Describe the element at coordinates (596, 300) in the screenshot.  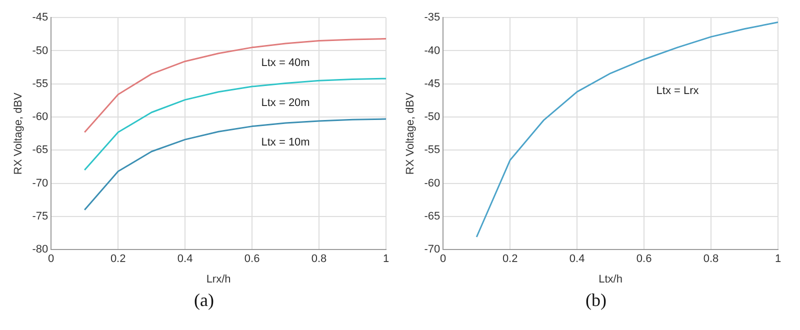
I see `text: (b)` at that location.